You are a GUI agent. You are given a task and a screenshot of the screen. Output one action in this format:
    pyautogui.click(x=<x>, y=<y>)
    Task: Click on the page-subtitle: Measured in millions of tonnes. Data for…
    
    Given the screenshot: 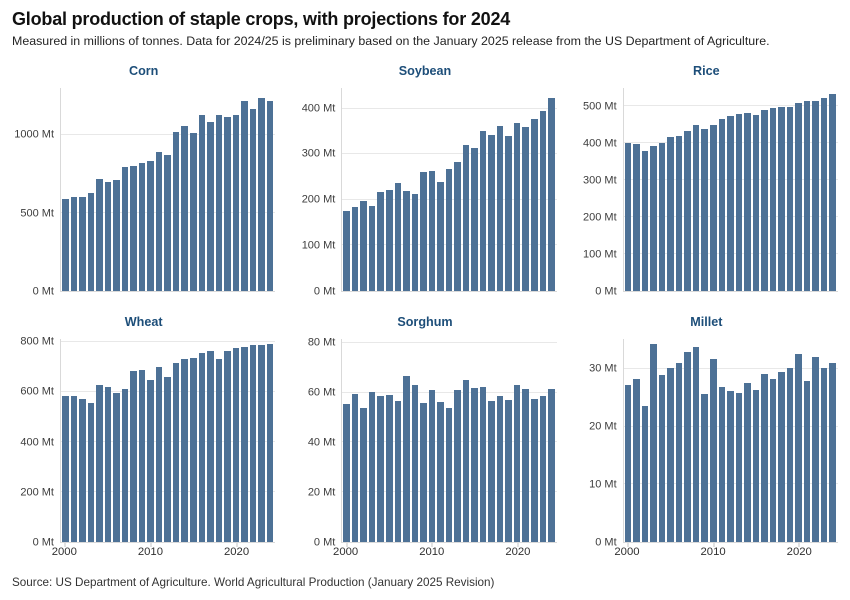 What is the action you would take?
    pyautogui.click(x=391, y=41)
    